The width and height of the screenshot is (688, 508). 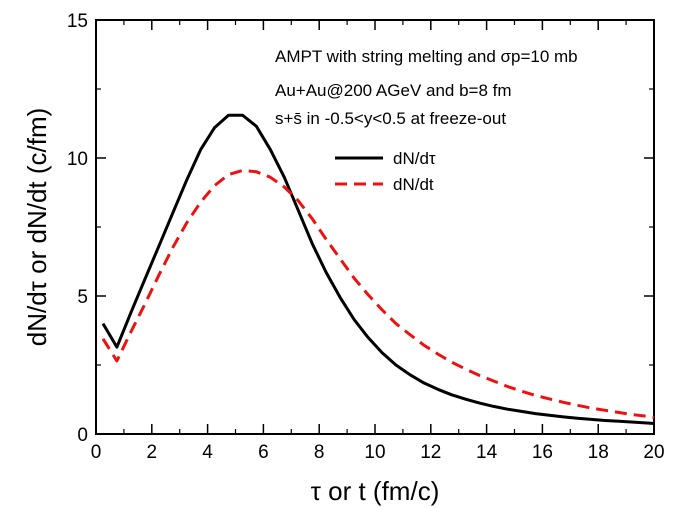 What do you see at coordinates (96, 452) in the screenshot?
I see `x-tick-label: 0` at bounding box center [96, 452].